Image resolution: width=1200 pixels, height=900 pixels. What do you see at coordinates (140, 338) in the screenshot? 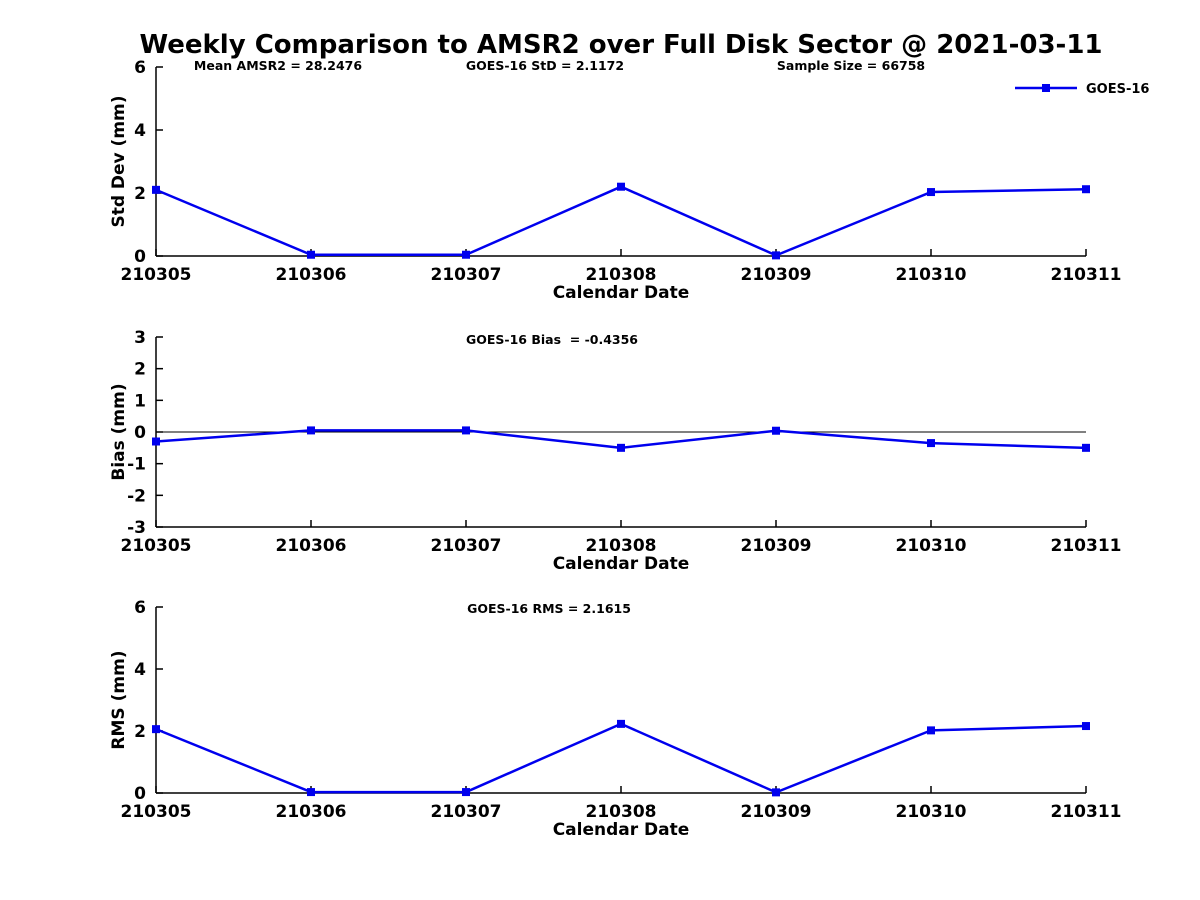
I see `y-tick-label: 3` at bounding box center [140, 338].